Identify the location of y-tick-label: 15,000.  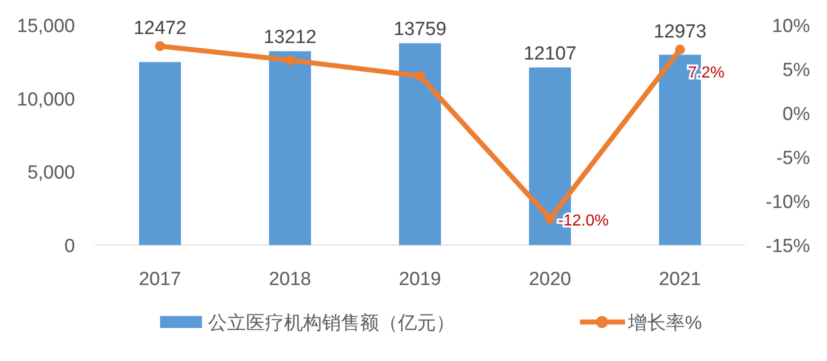
(45, 26).